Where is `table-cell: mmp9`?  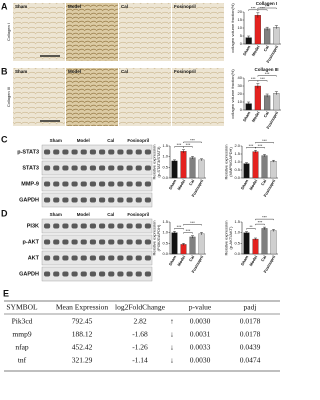 table-cell: mmp9 is located at coordinates (21, 334).